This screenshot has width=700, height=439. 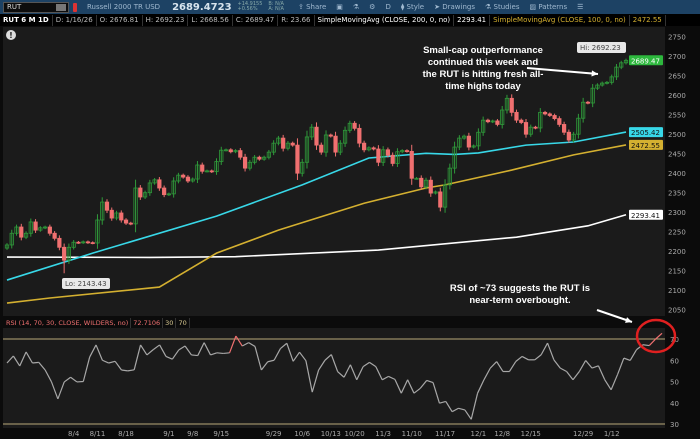 I want to click on menu-icon: ☰, so click(x=580, y=7).